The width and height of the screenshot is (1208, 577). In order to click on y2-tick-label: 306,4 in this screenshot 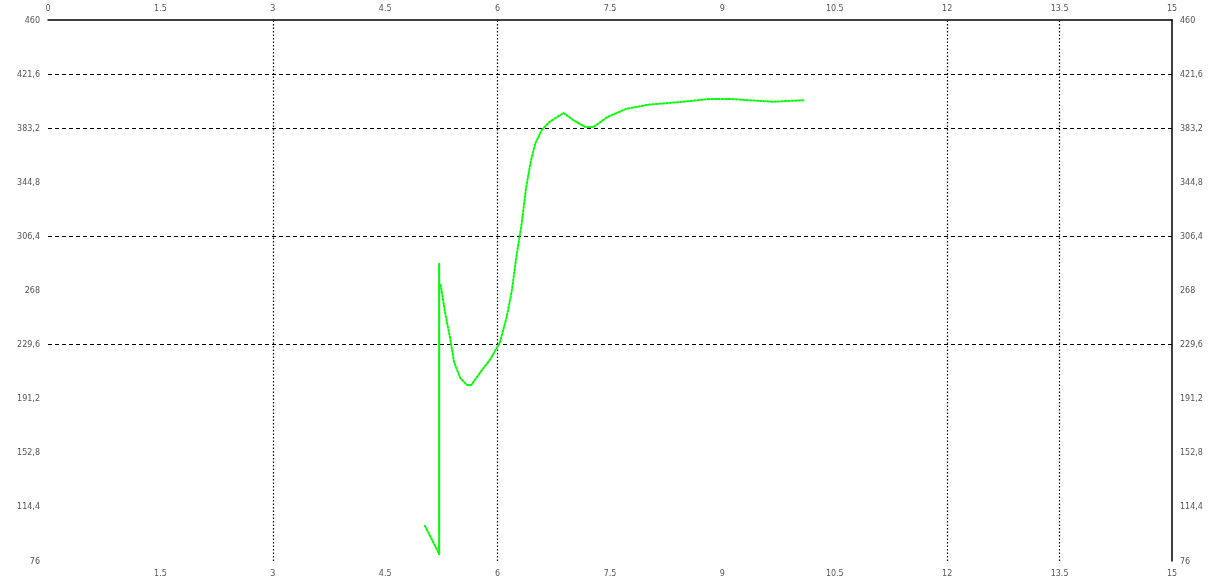, I will do `click(1191, 236)`.